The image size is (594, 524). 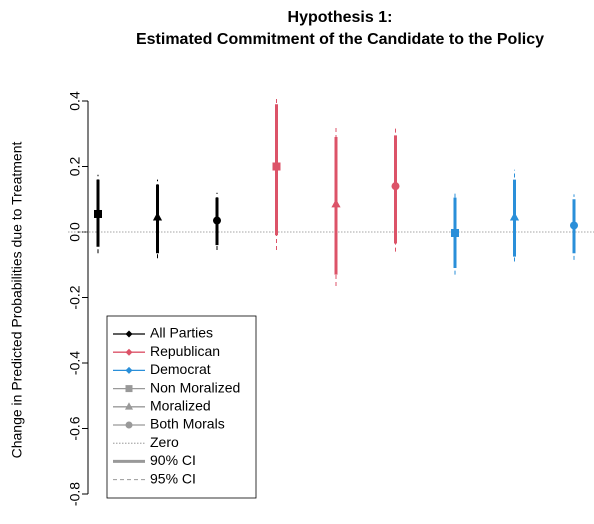 What do you see at coordinates (164, 442) in the screenshot?
I see `legend-label: Zero` at bounding box center [164, 442].